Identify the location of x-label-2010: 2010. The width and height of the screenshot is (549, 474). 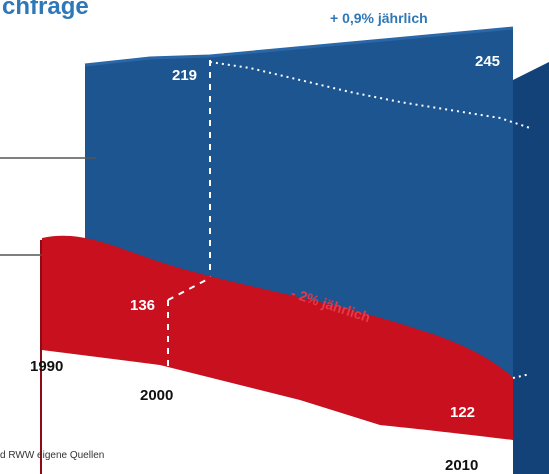
(461, 465).